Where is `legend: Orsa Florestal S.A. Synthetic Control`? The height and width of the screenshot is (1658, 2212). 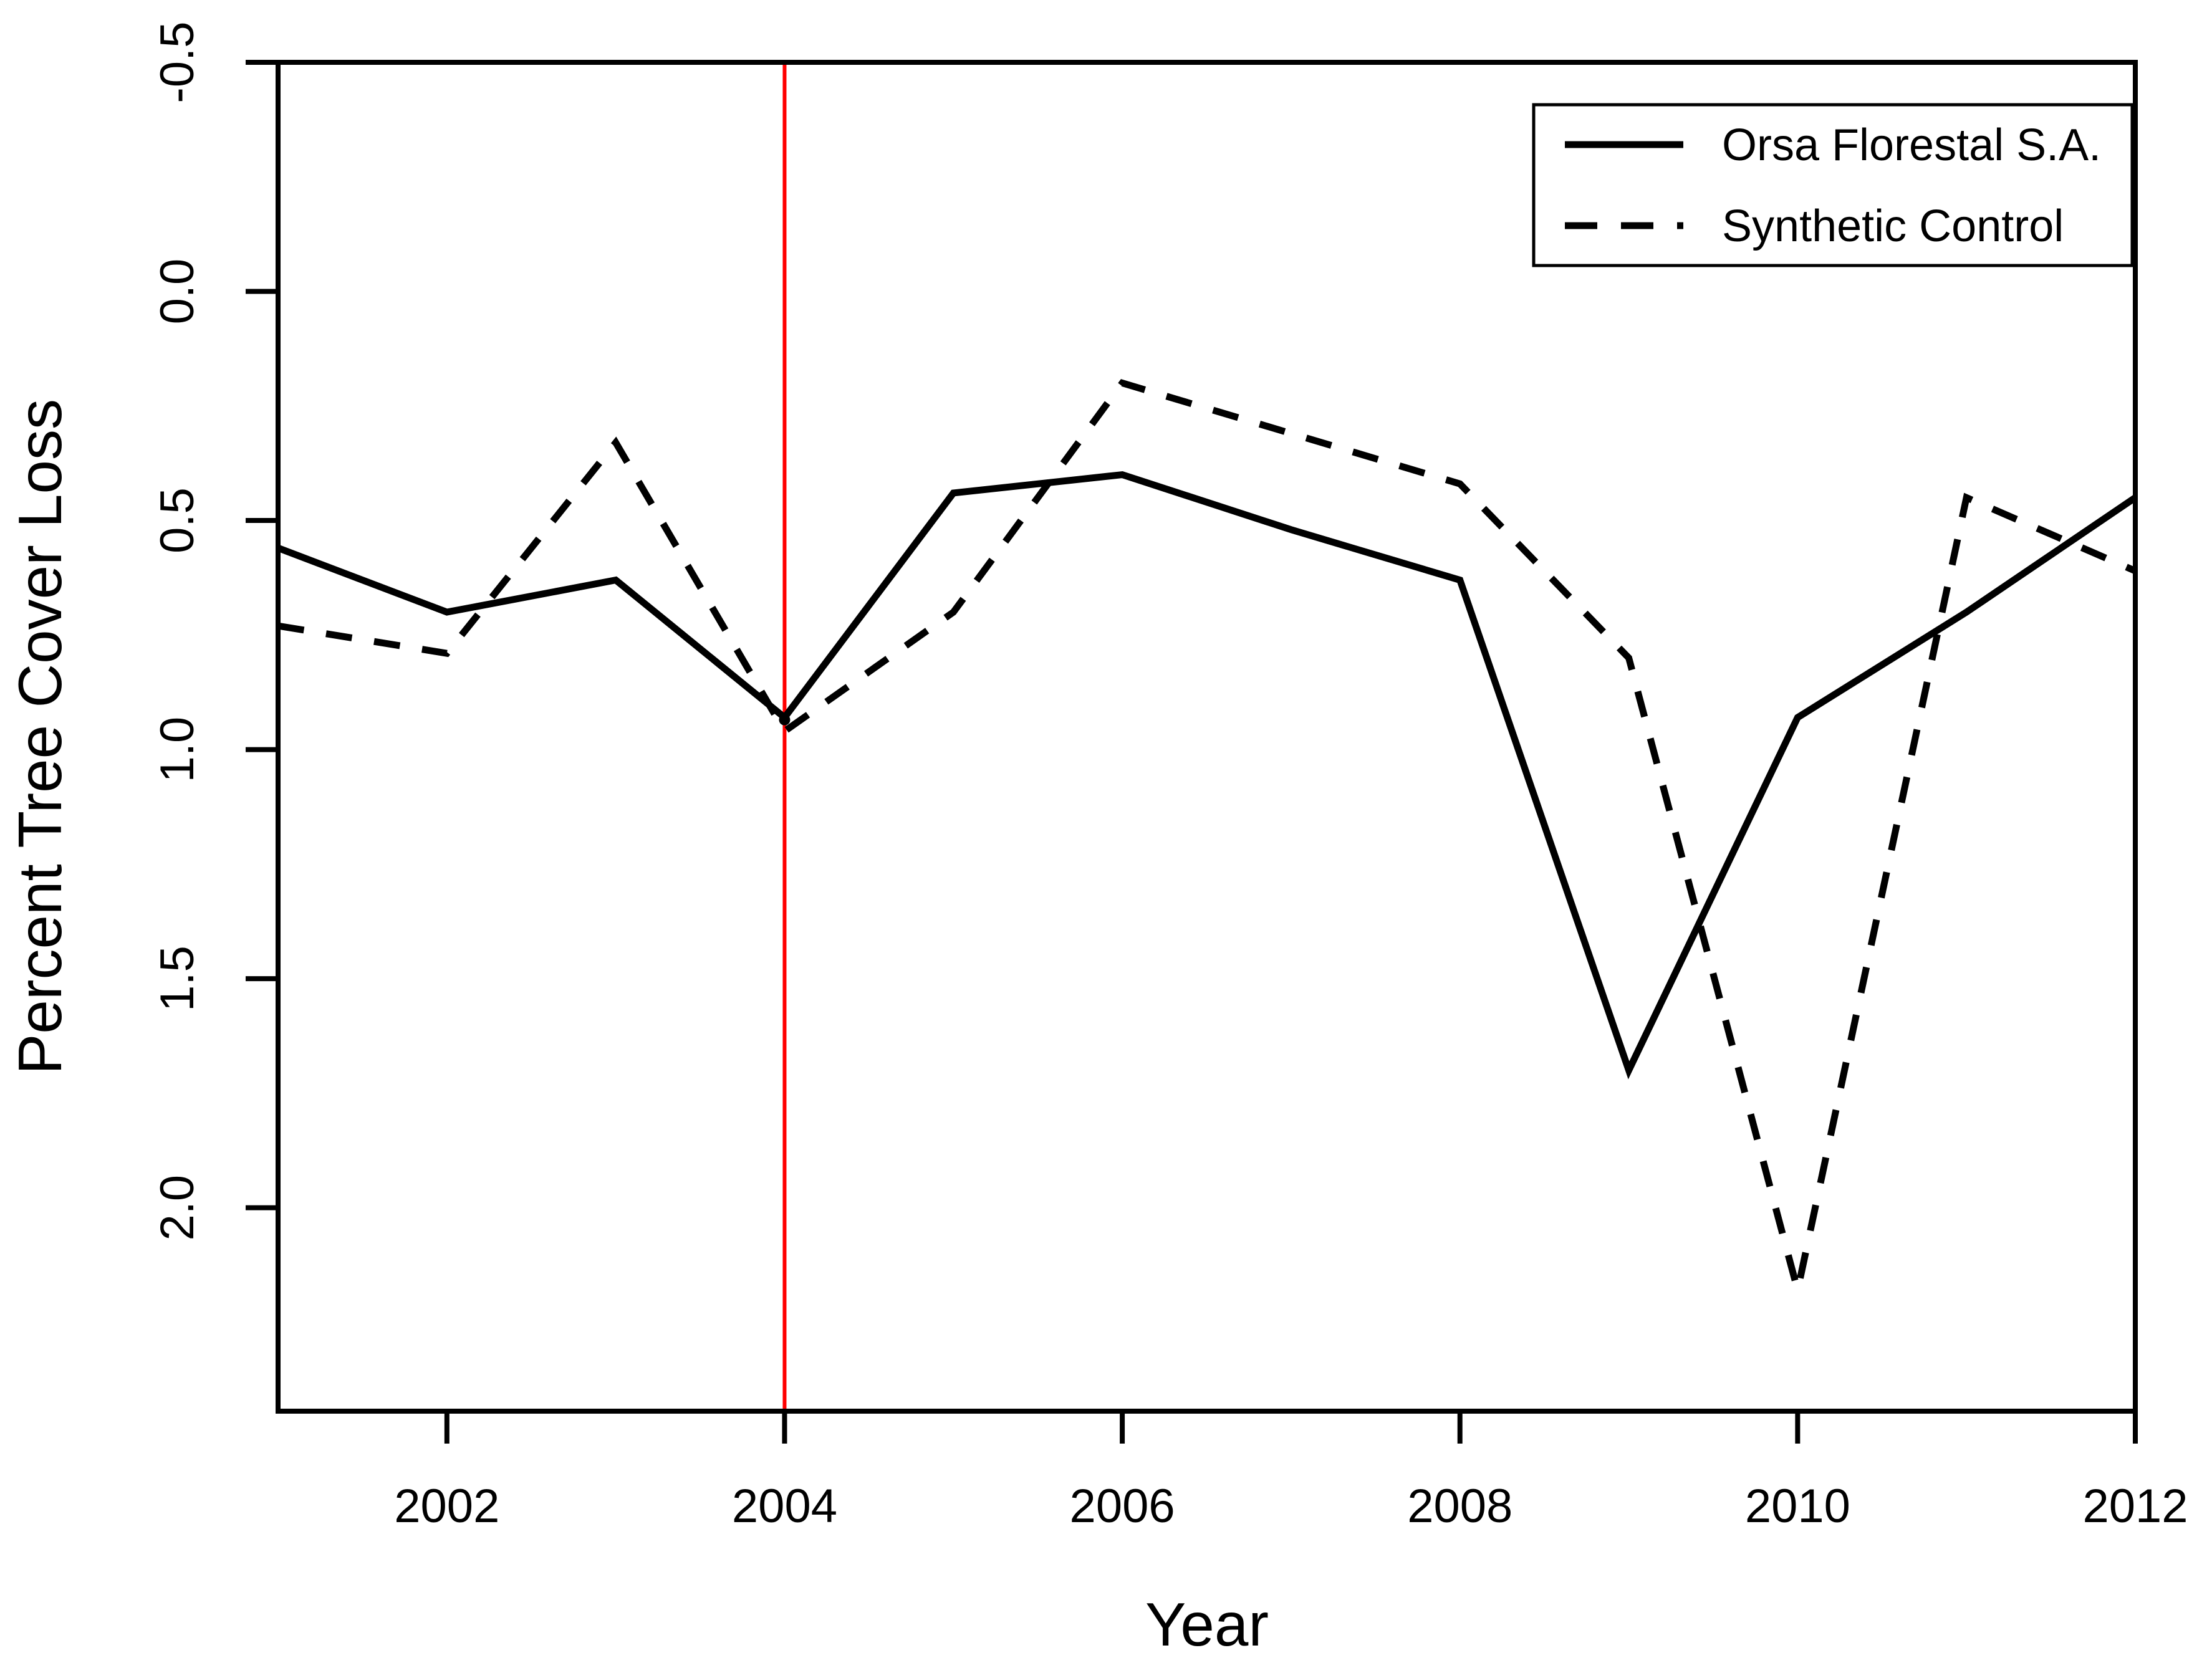 legend: Orsa Florestal S.A. Synthetic Control is located at coordinates (1833, 185).